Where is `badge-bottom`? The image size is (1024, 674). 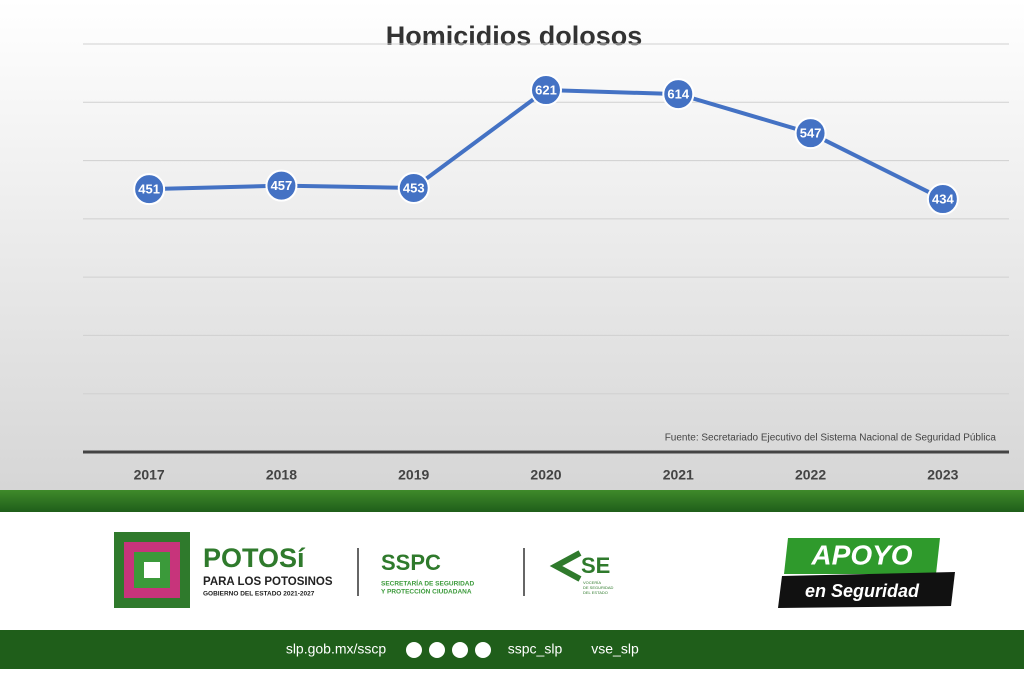 badge-bottom is located at coordinates (866, 590).